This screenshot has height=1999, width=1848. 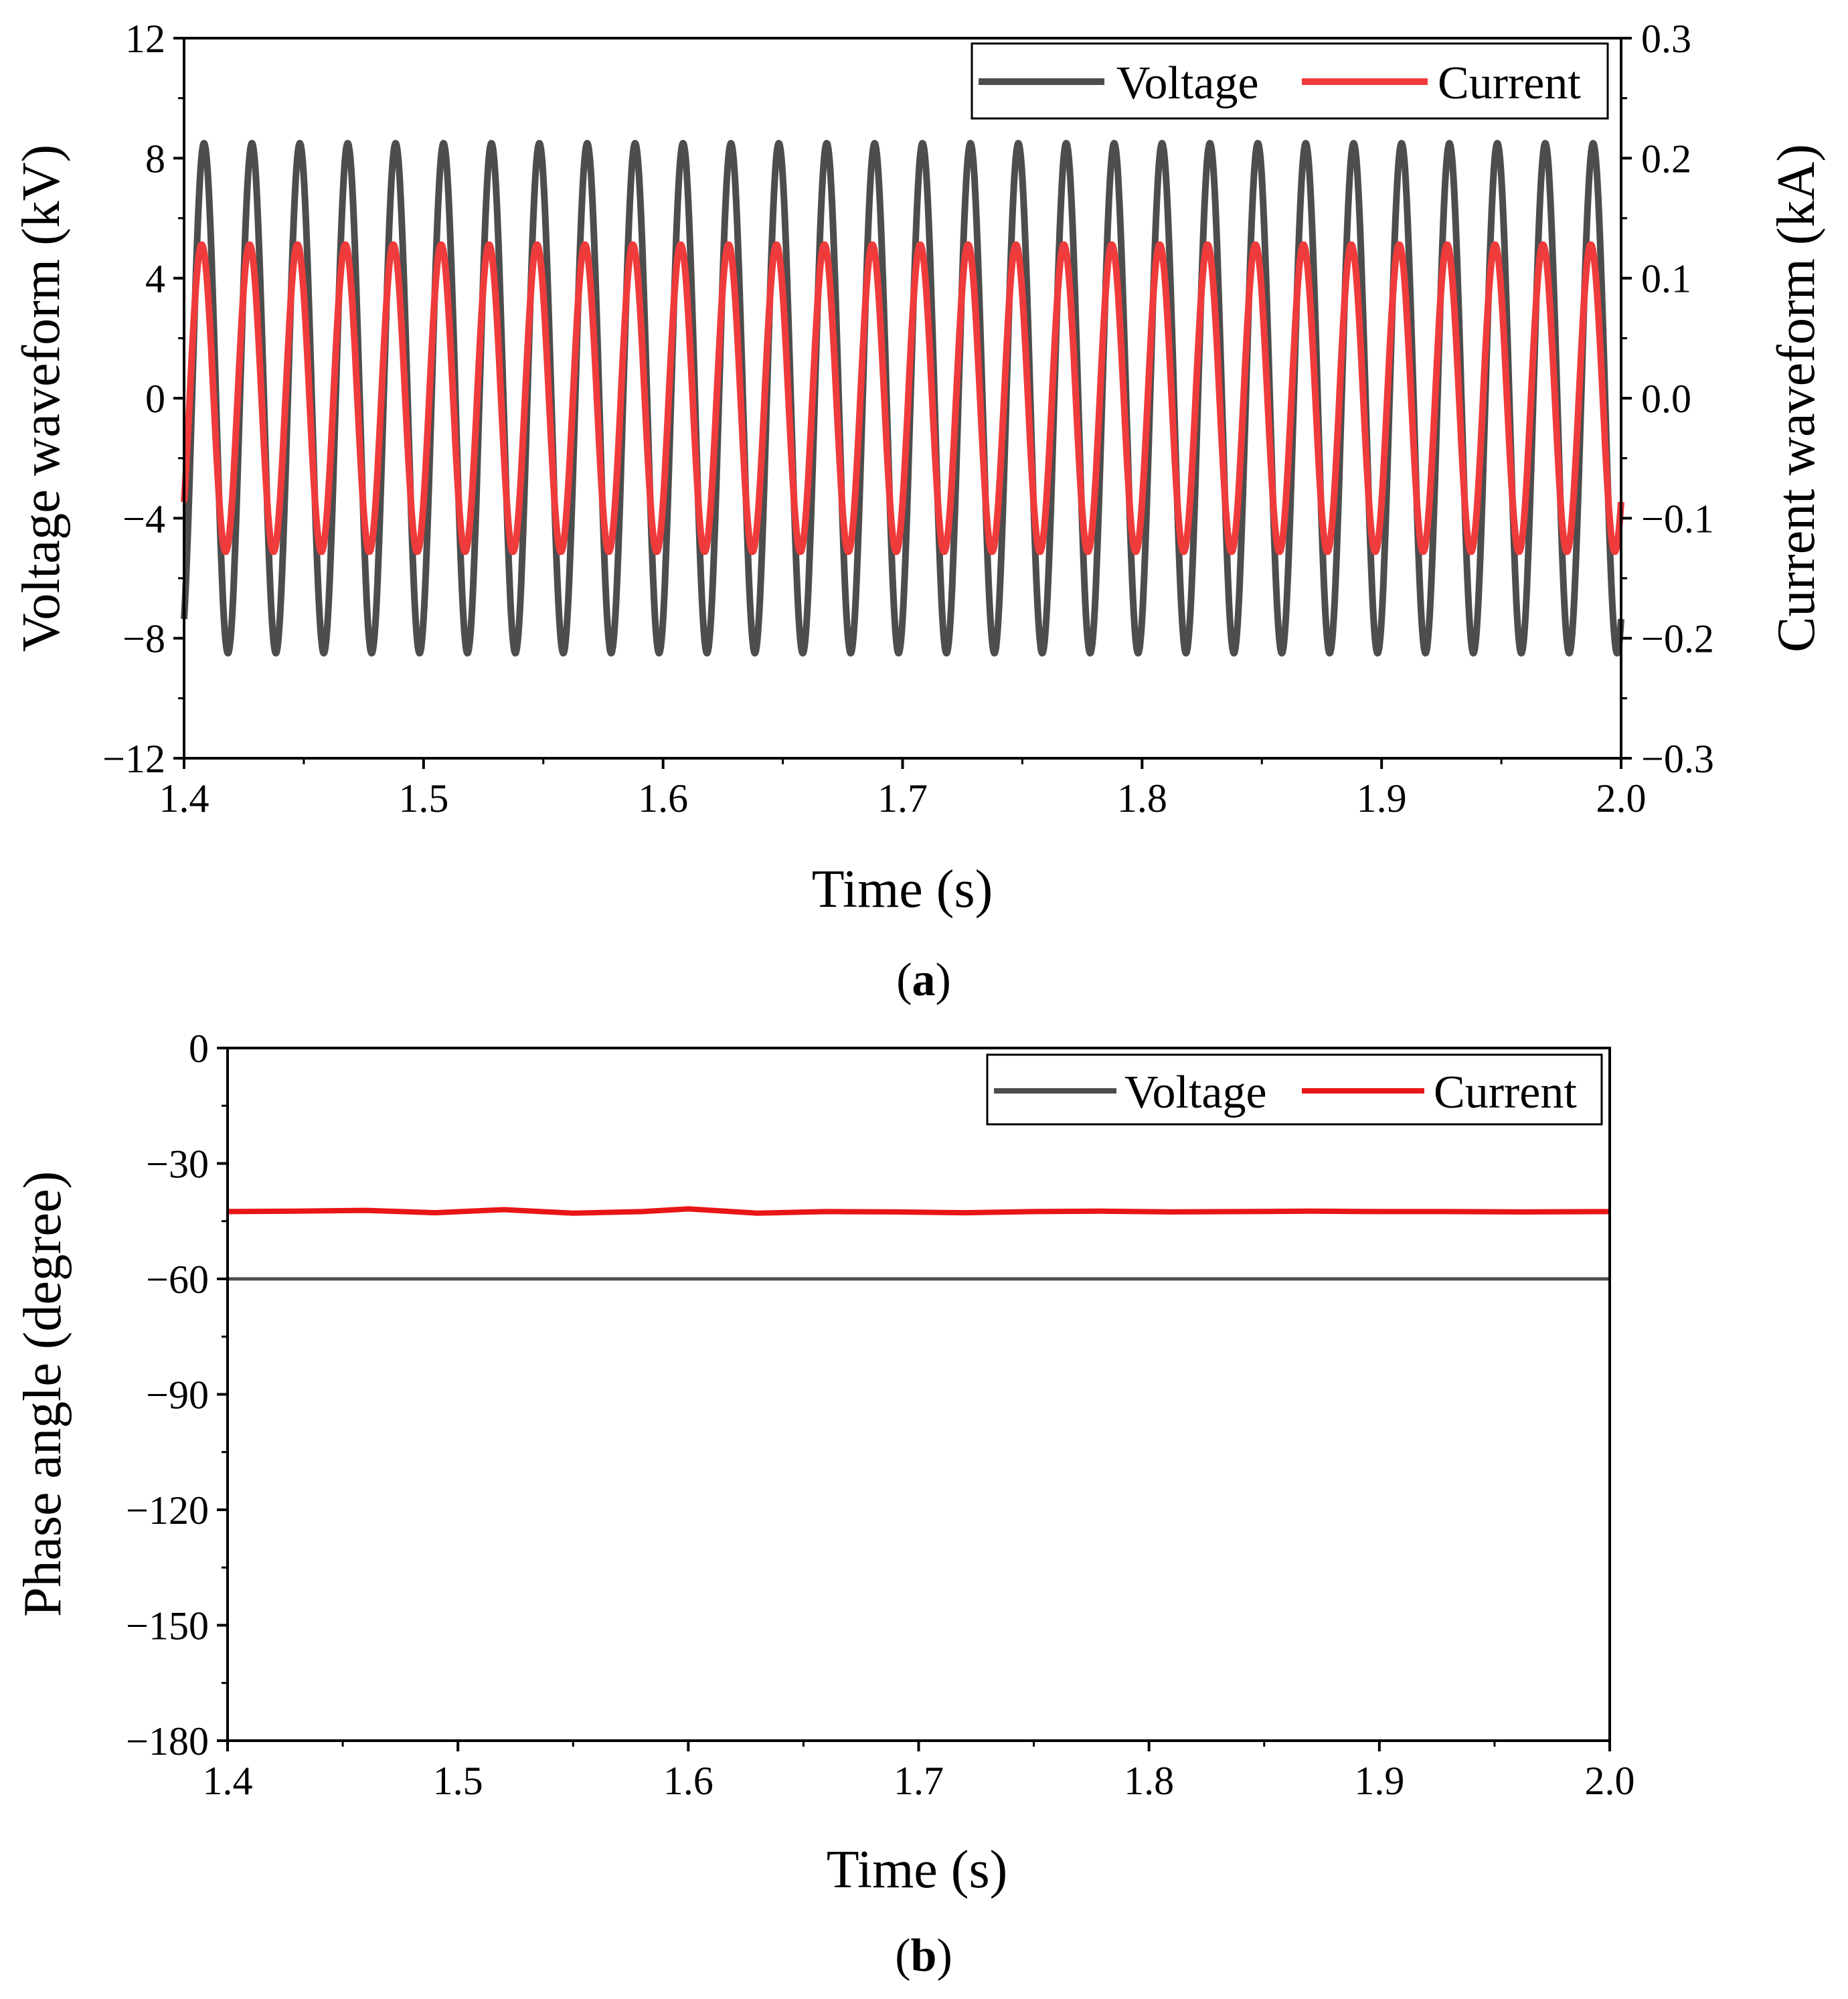 I want to click on panel-a-x-ticks: 1.4 1.5 1.6 1.7 1.8 1.9 2.0, so click(x=903, y=789).